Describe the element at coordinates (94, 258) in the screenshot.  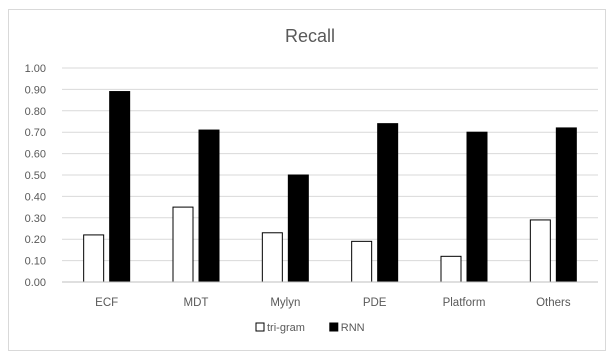
I see `bar-tri-gram-ecf` at that location.